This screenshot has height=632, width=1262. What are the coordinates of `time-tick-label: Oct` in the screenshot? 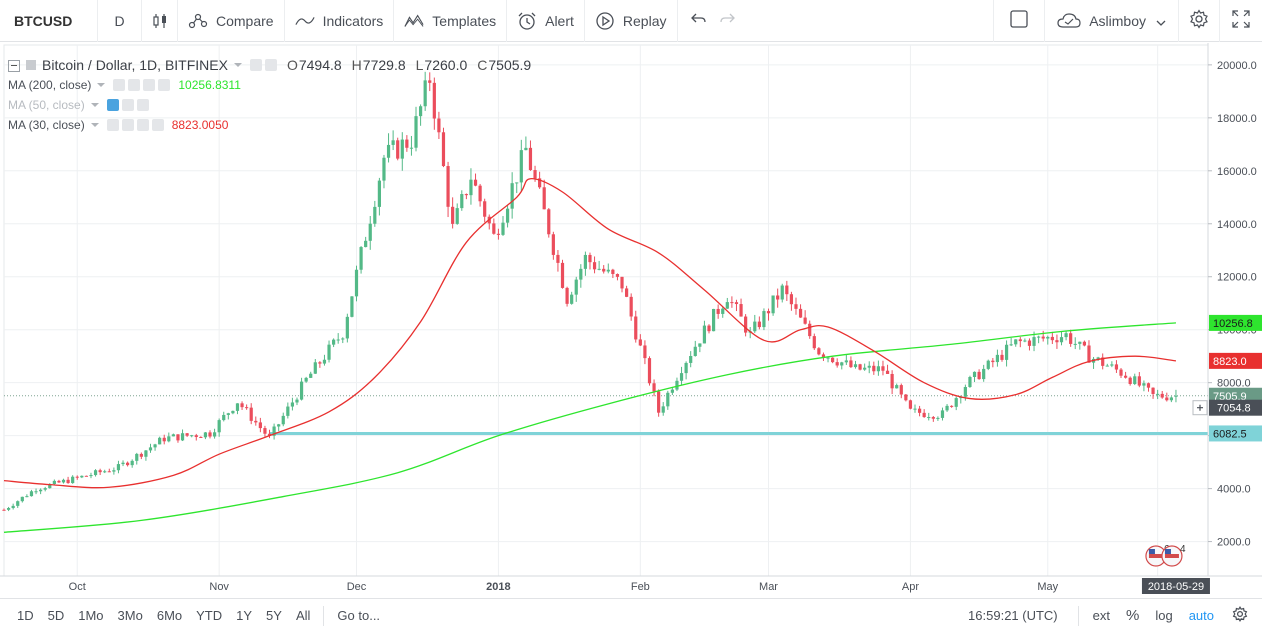 It's located at (77, 587).